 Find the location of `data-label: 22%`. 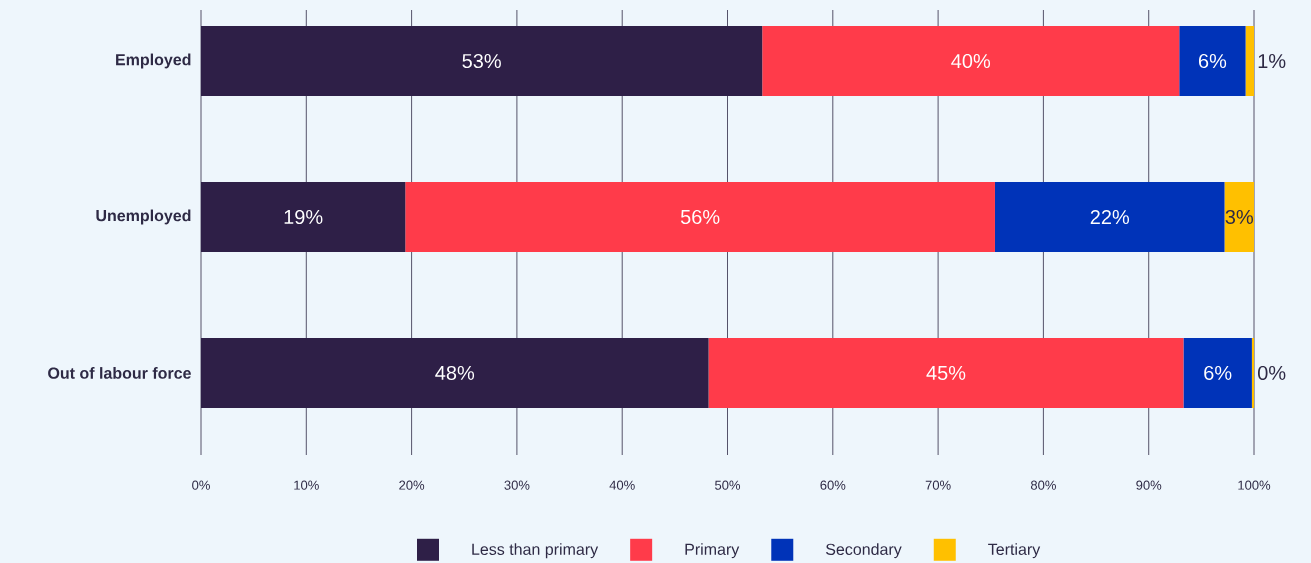

data-label: 22% is located at coordinates (1110, 217).